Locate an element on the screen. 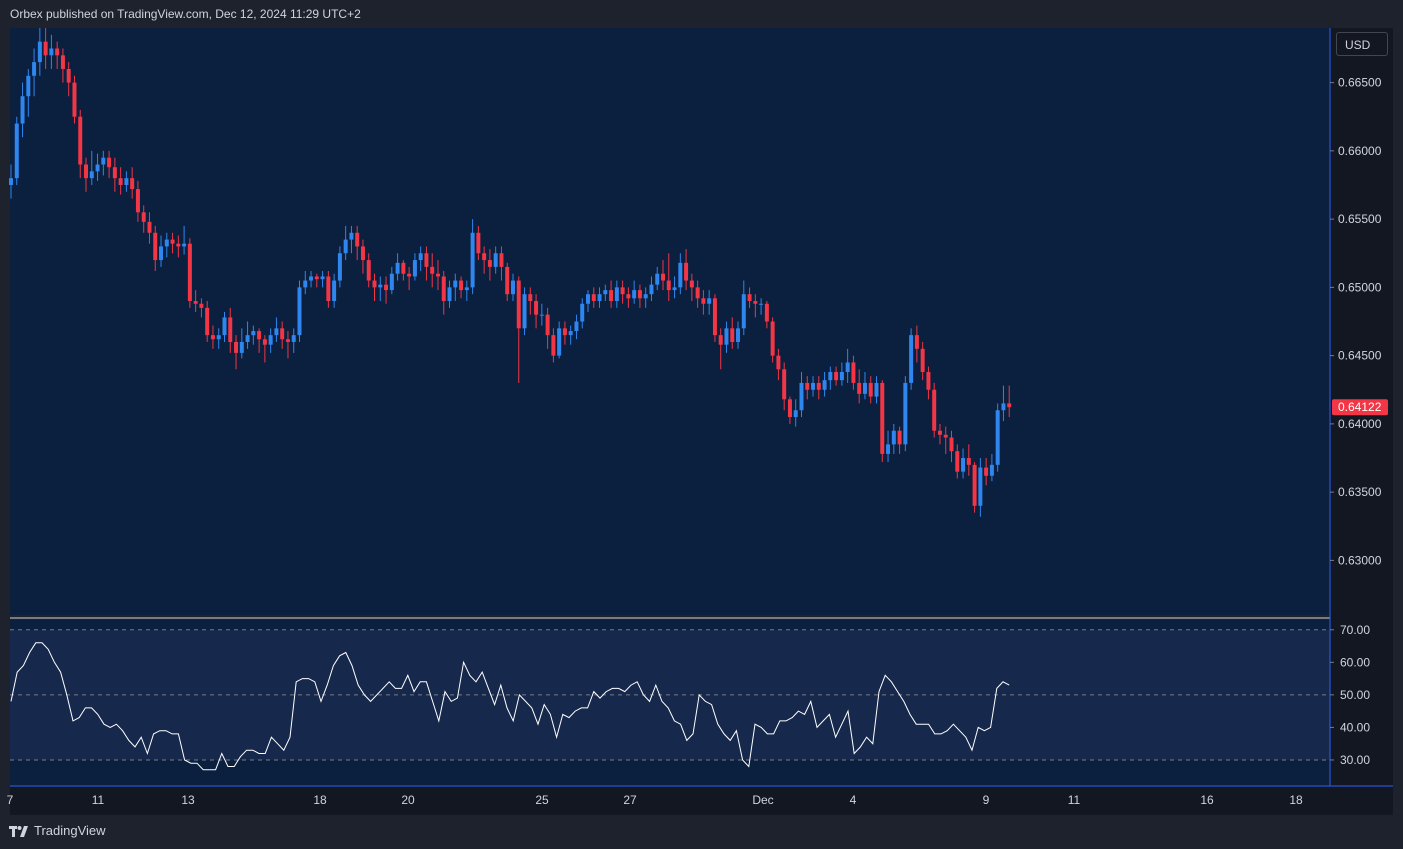  price-tick-label: 0.63500 is located at coordinates (1360, 492).